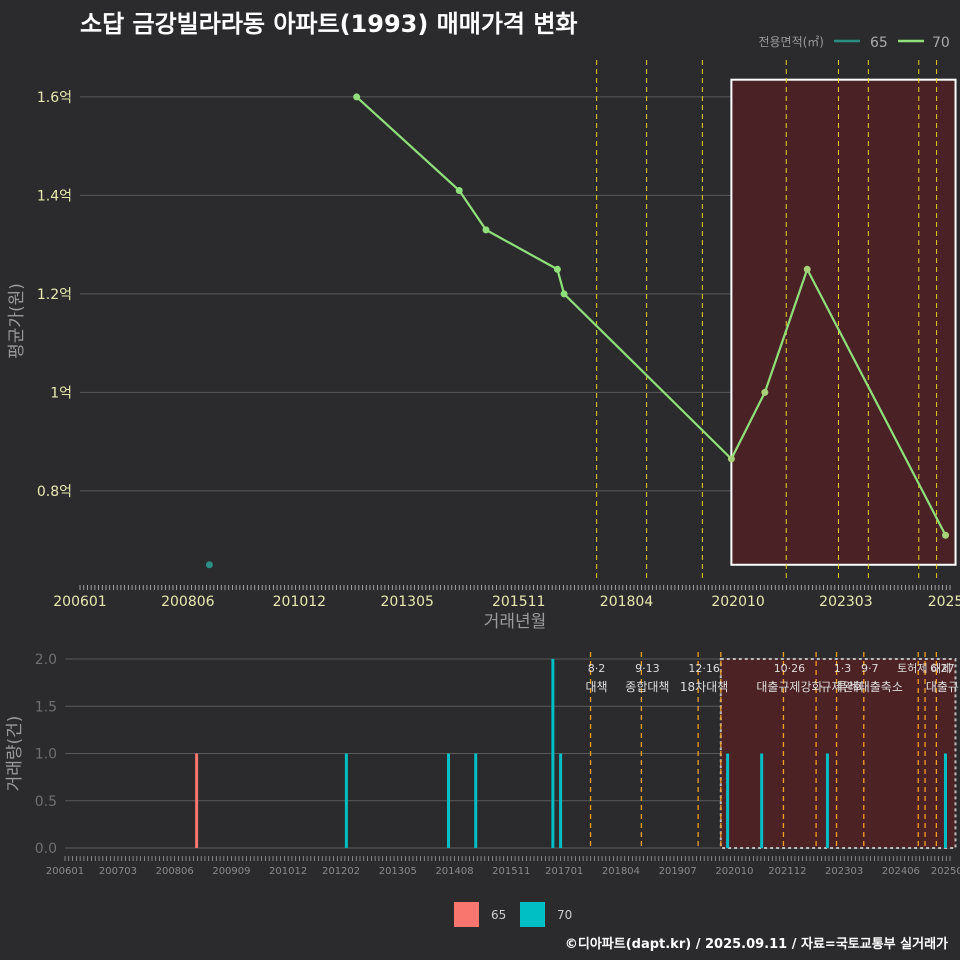 The width and height of the screenshot is (960, 960). What do you see at coordinates (46, 660) in the screenshot?
I see `y-tick-label: 2.0` at bounding box center [46, 660].